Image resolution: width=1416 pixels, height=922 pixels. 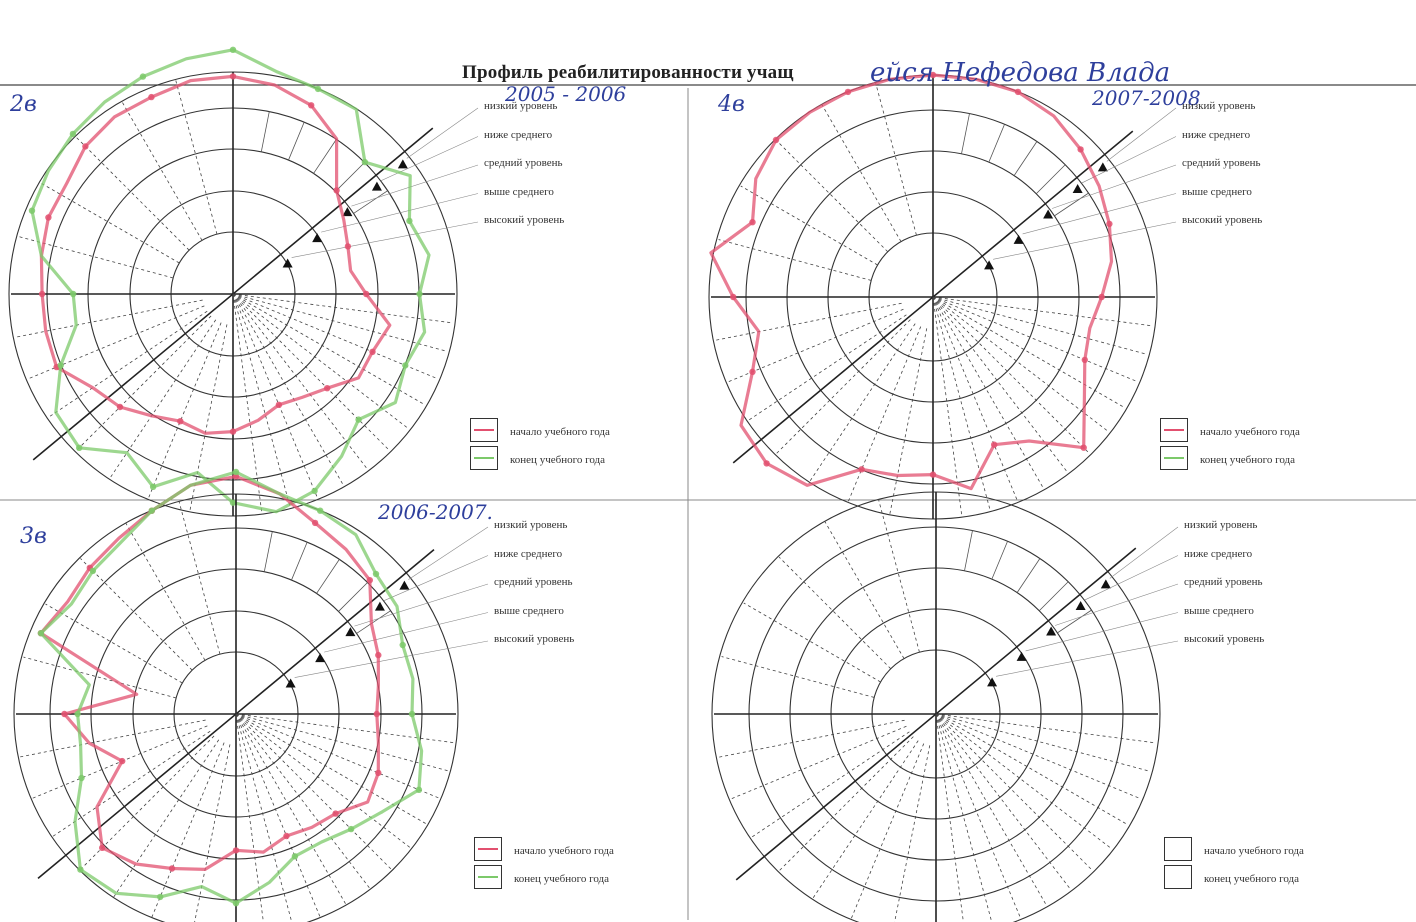 I want to click on page-title: Профиль реабилитированности учащ, so click(x=628, y=72).